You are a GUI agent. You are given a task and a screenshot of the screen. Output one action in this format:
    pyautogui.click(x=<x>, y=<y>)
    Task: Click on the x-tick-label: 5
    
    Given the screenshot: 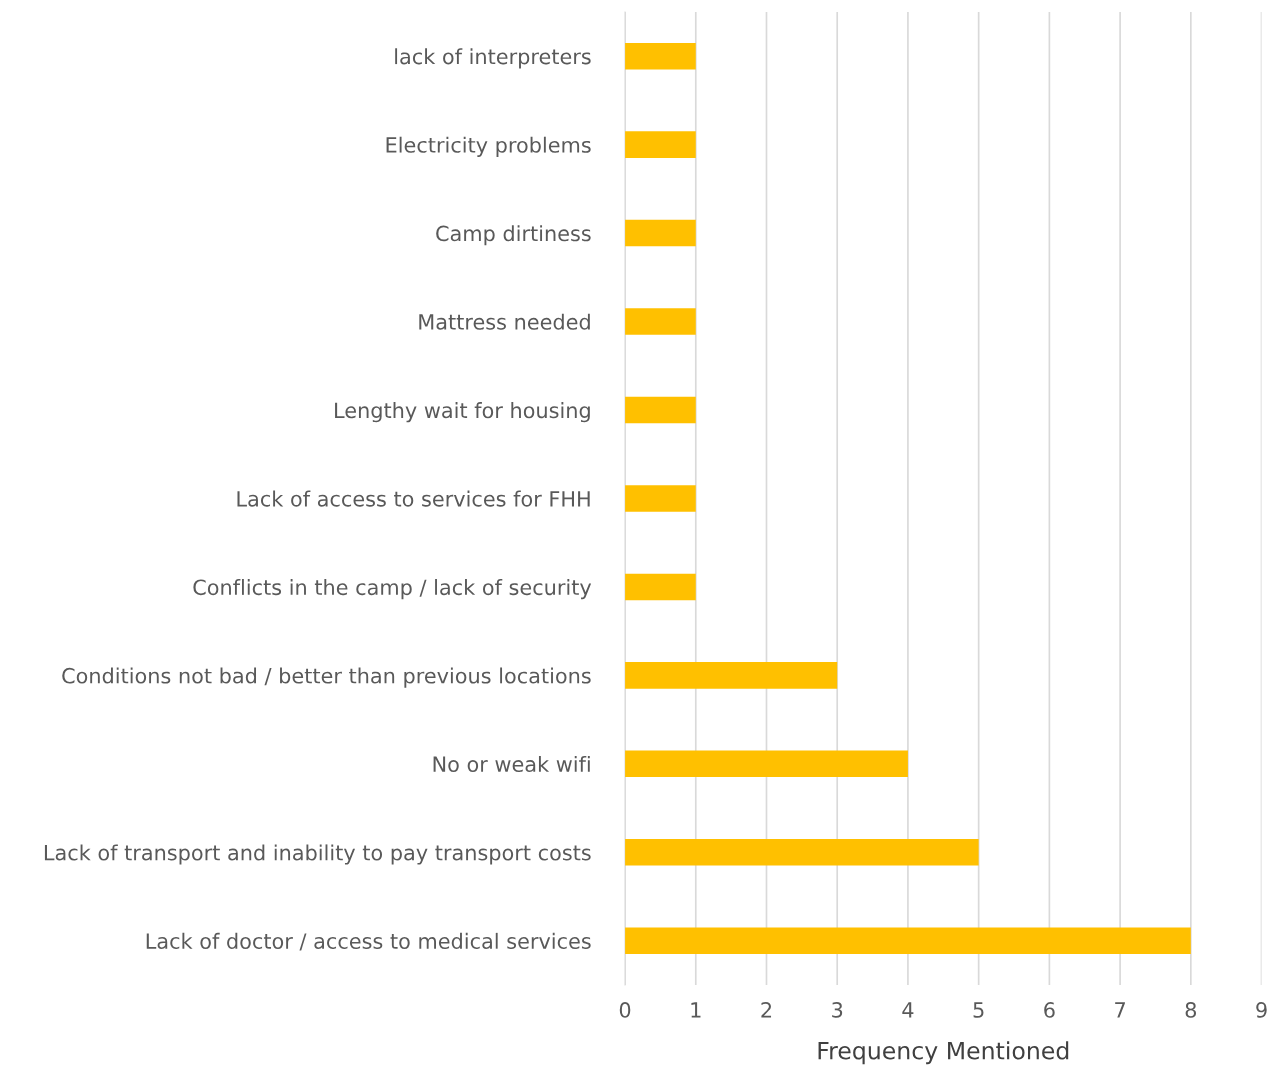 What is the action you would take?
    pyautogui.click(x=978, y=1010)
    